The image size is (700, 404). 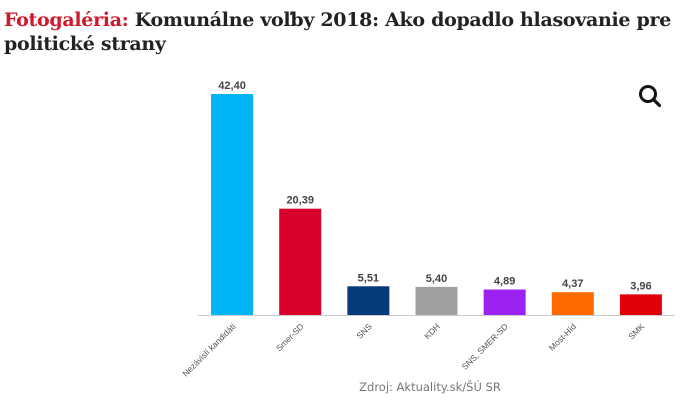 I want to click on magnifier-icon, so click(x=650, y=96).